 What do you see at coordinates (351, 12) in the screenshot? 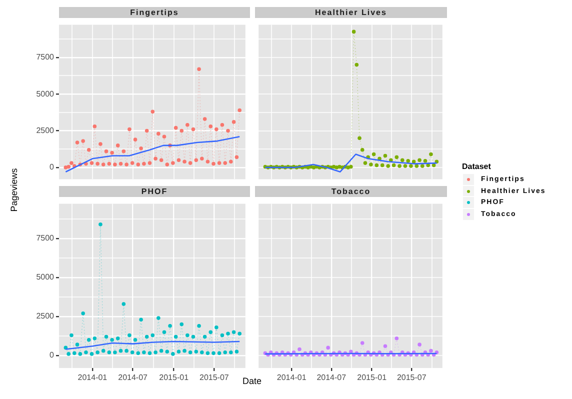
I see `chart-title: Healthier Lives` at bounding box center [351, 12].